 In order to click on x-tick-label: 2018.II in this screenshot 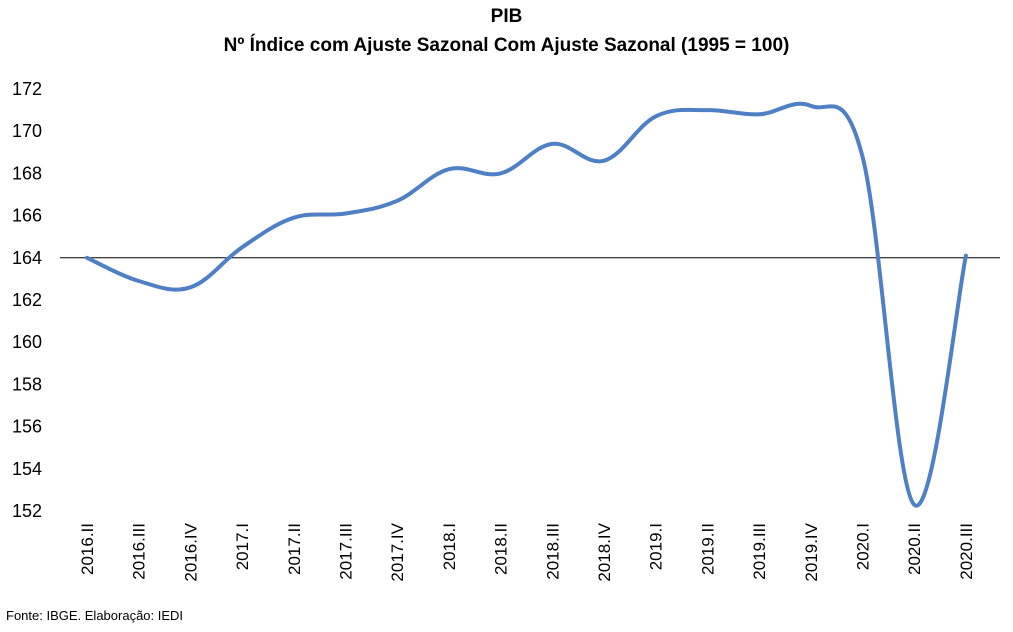, I will do `click(501, 549)`.